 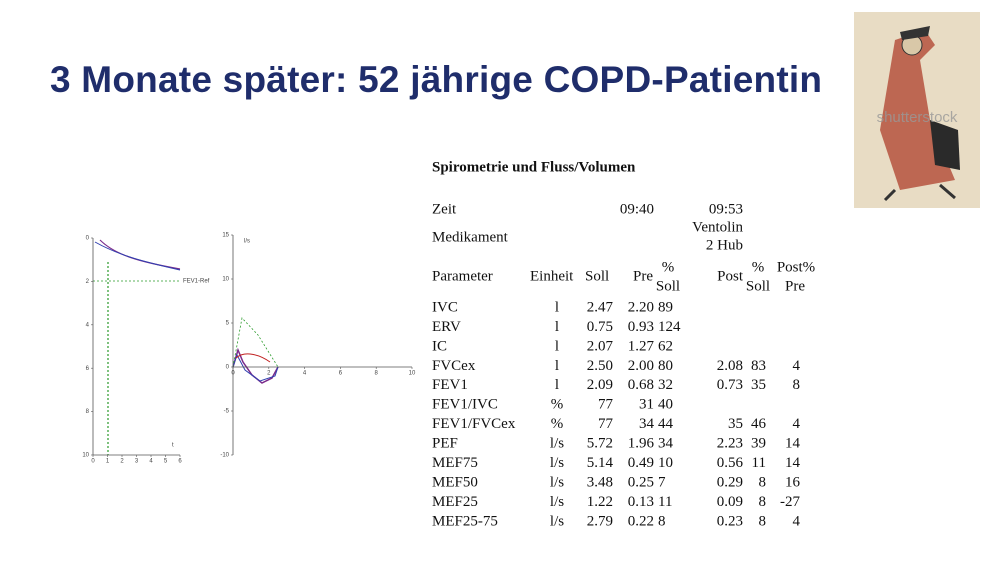 What do you see at coordinates (735, 424) in the screenshot?
I see `table-cell: 35` at bounding box center [735, 424].